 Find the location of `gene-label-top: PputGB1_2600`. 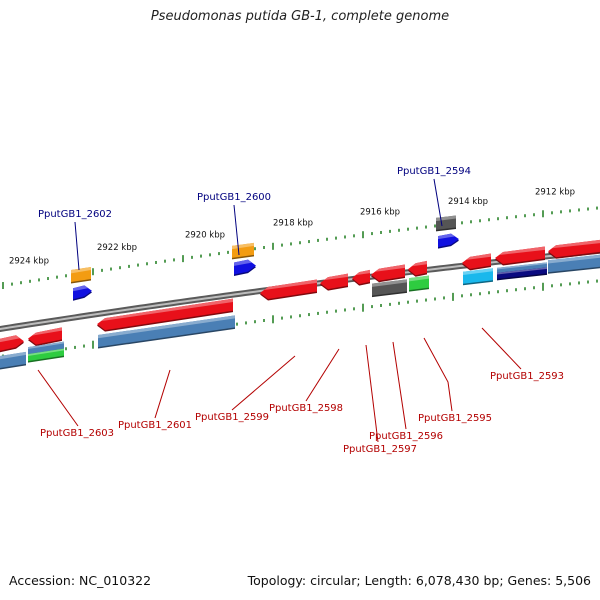

gene-label-top: PputGB1_2600 is located at coordinates (234, 197).